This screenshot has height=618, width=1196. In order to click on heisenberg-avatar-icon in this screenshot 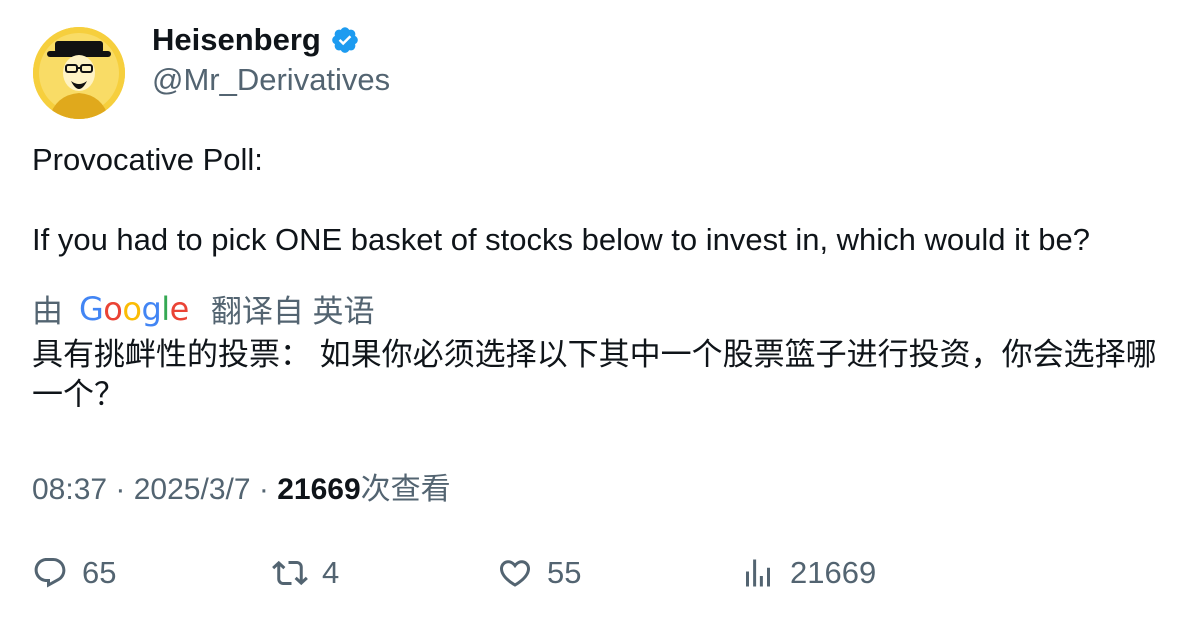, I will do `click(79, 73)`.